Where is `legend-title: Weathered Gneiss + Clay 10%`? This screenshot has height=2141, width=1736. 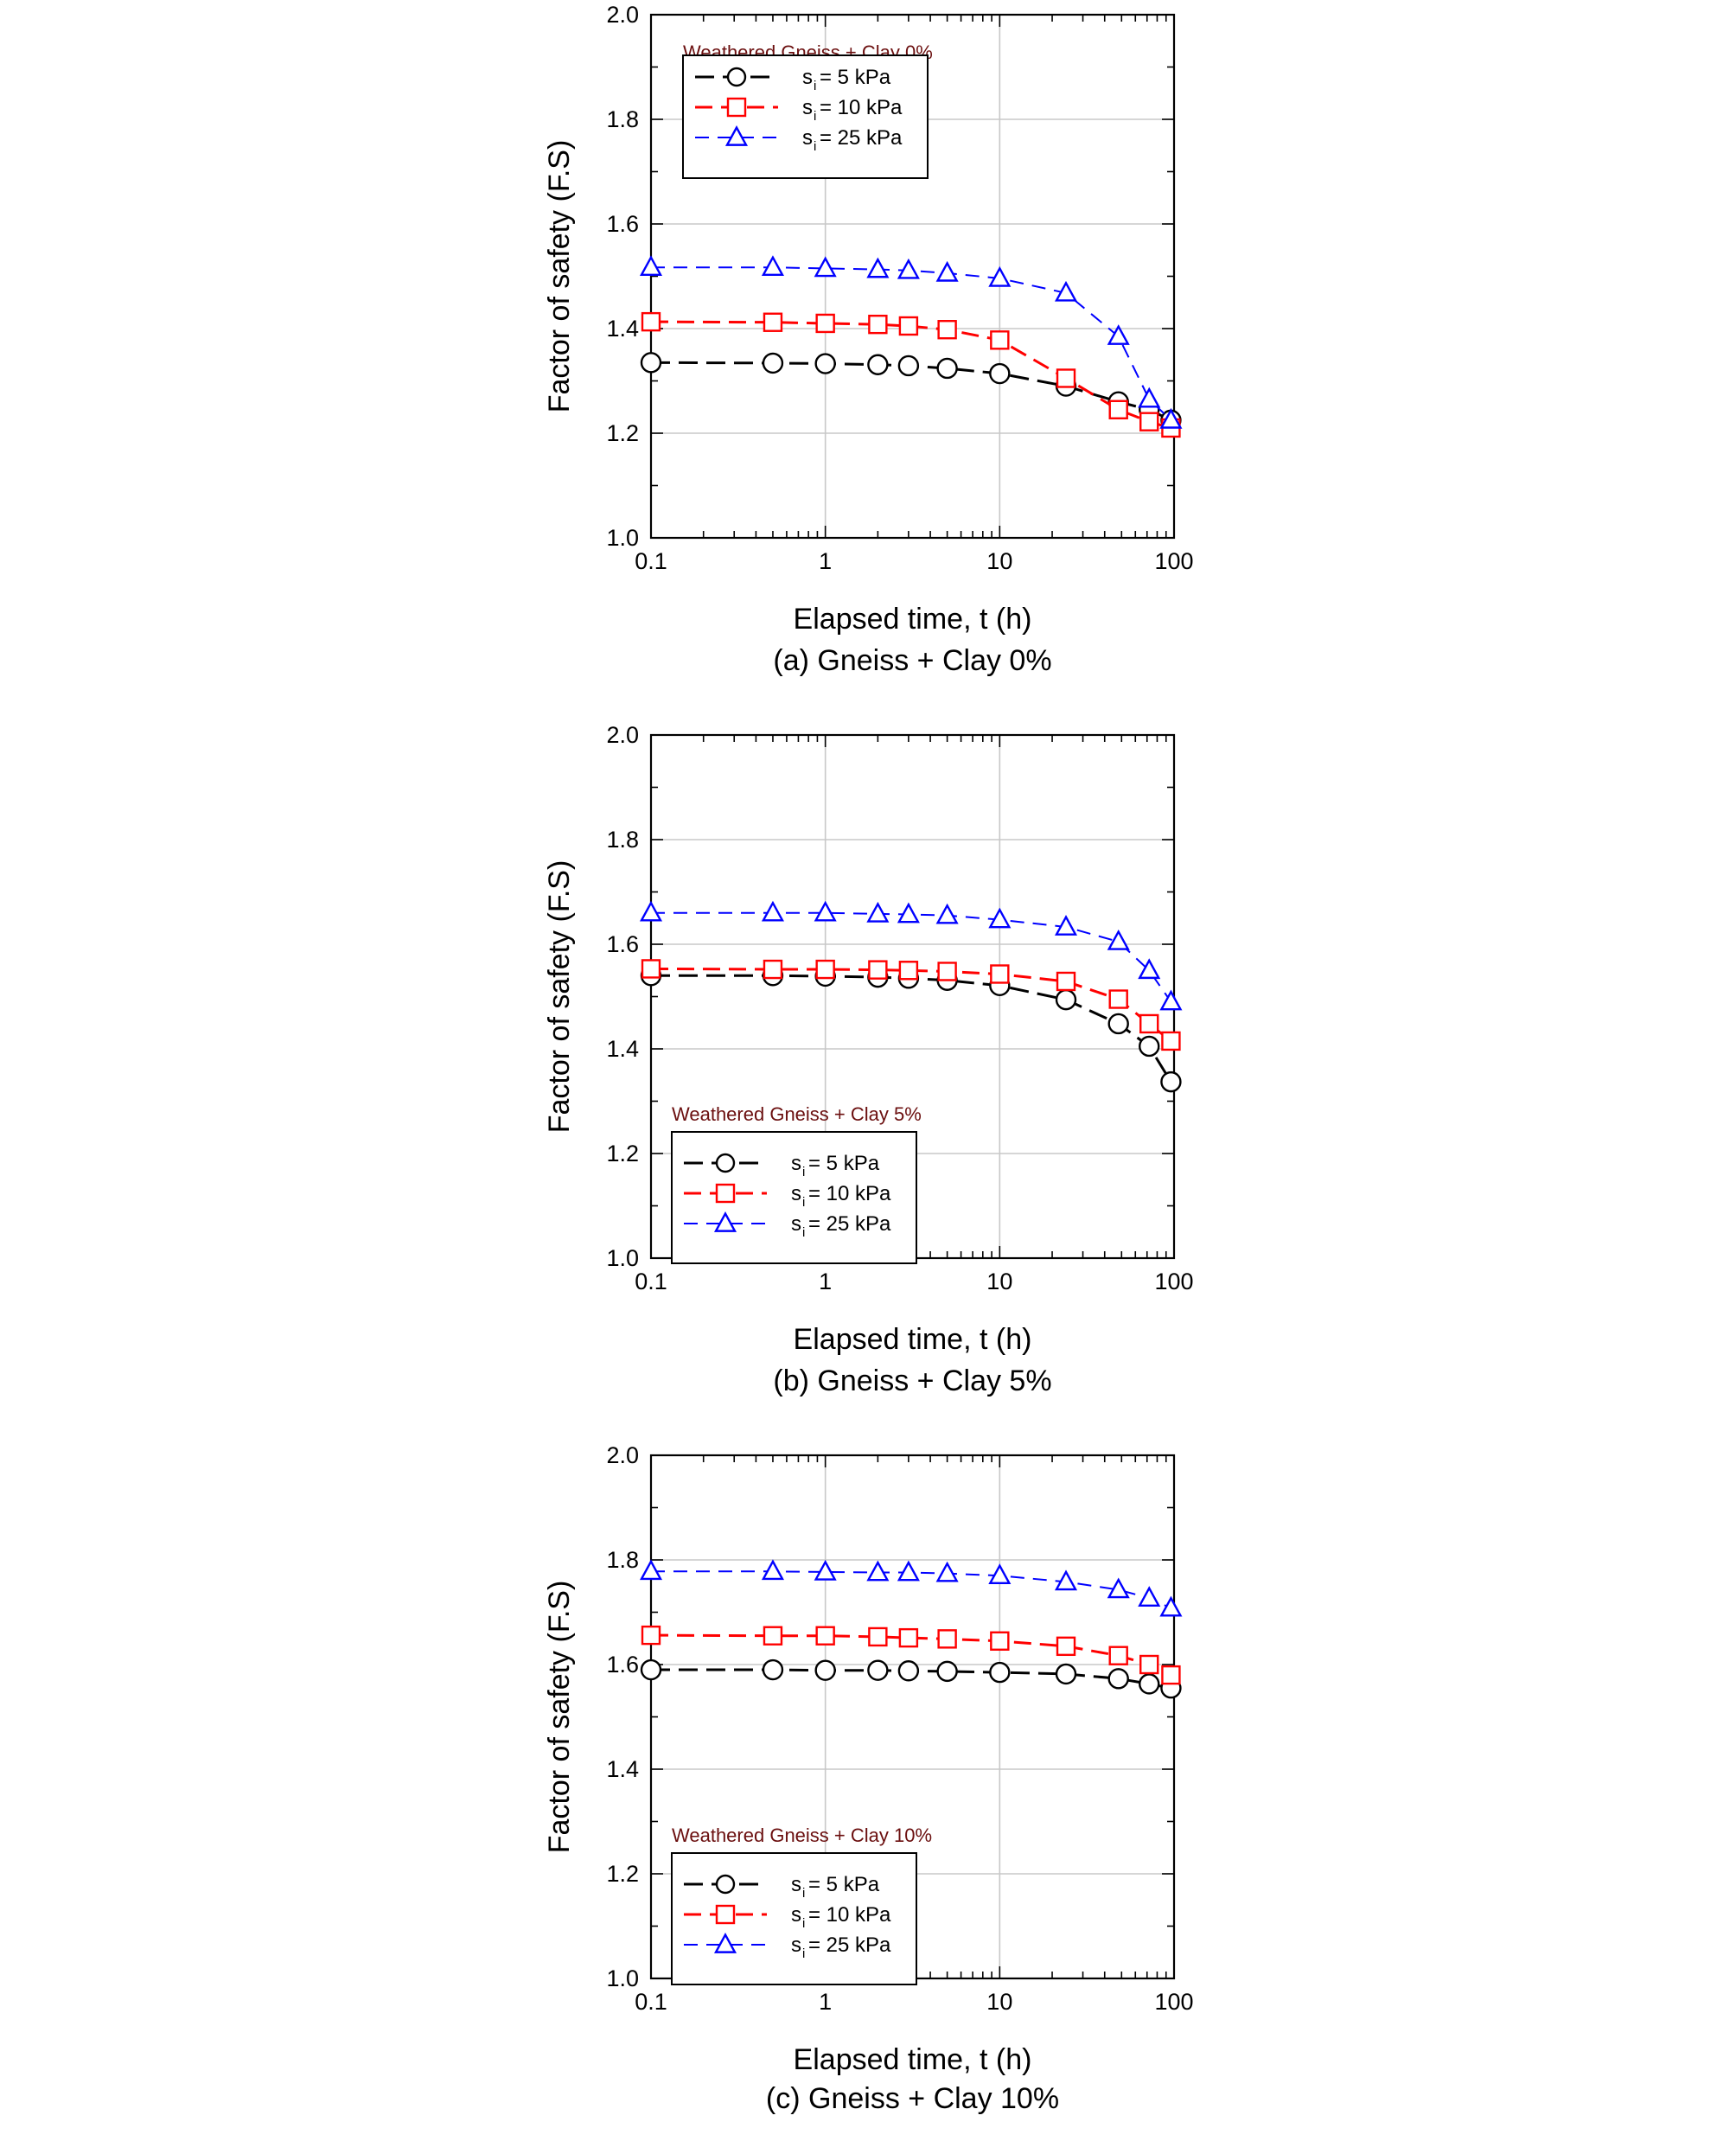
legend-title: Weathered Gneiss + Clay 10% is located at coordinates (802, 1835).